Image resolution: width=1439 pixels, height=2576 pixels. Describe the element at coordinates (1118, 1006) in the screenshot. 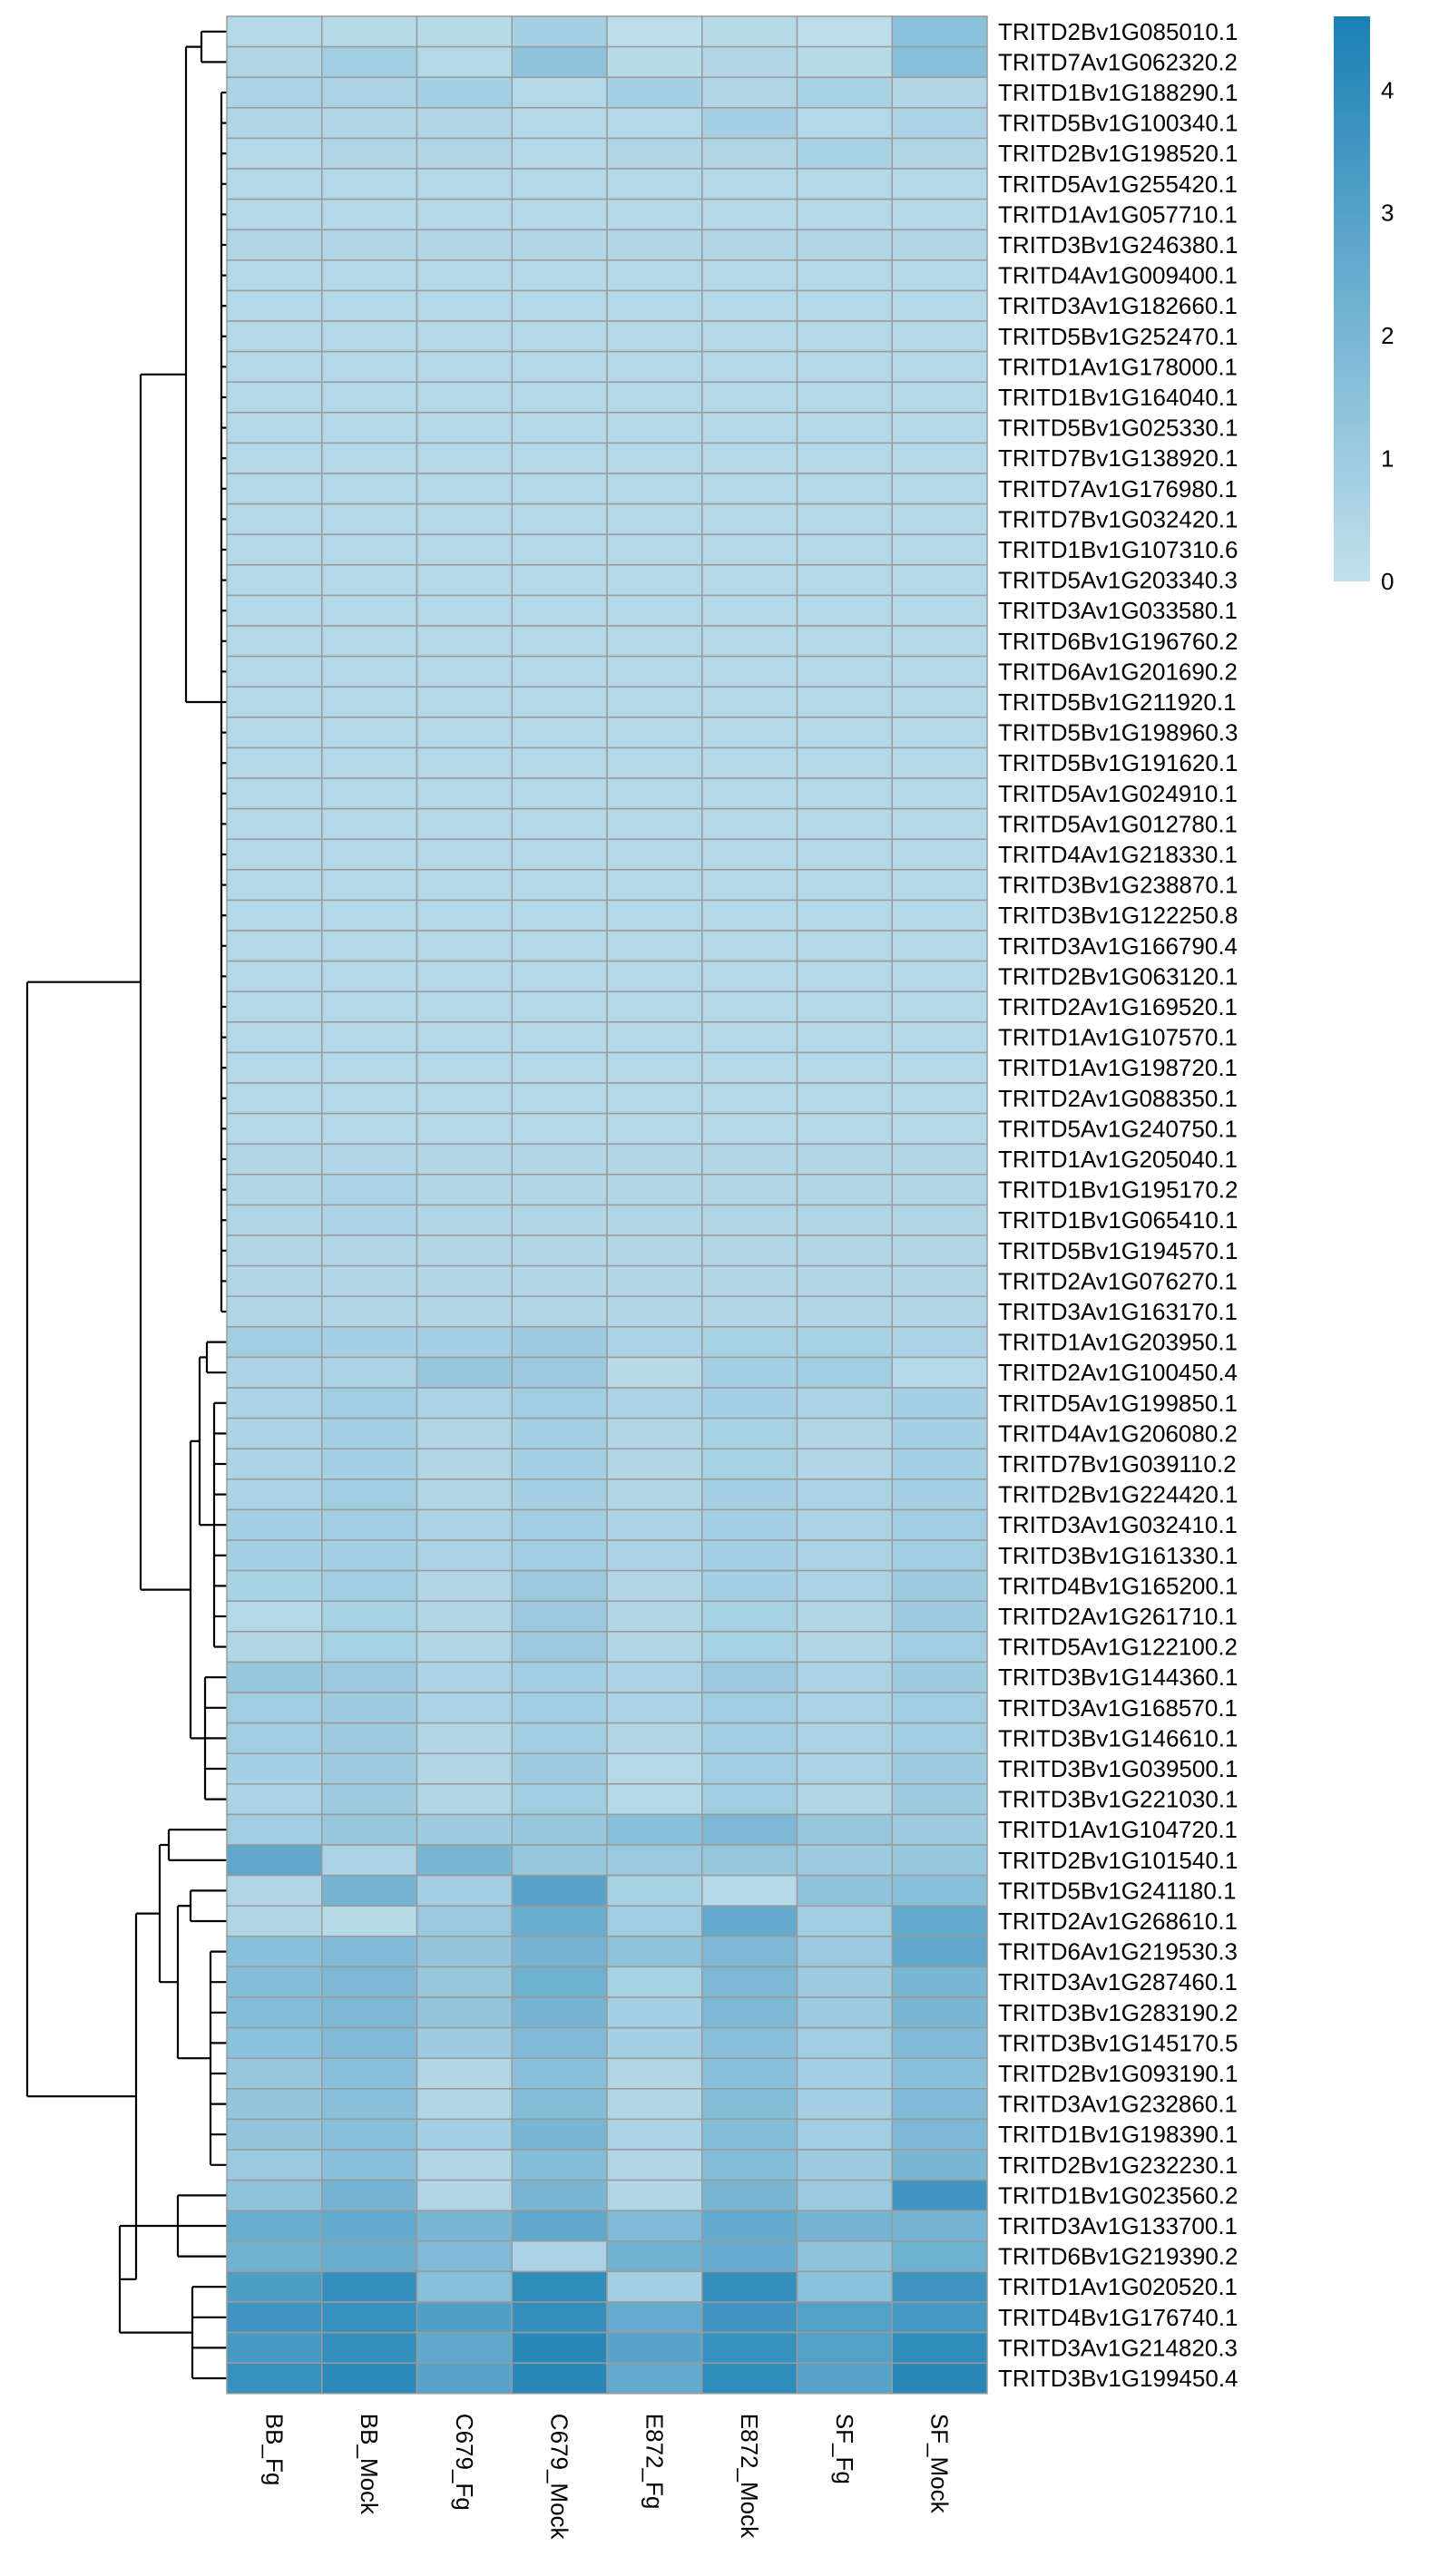

I see `row-label: TRITD2Av1G169520.1` at that location.